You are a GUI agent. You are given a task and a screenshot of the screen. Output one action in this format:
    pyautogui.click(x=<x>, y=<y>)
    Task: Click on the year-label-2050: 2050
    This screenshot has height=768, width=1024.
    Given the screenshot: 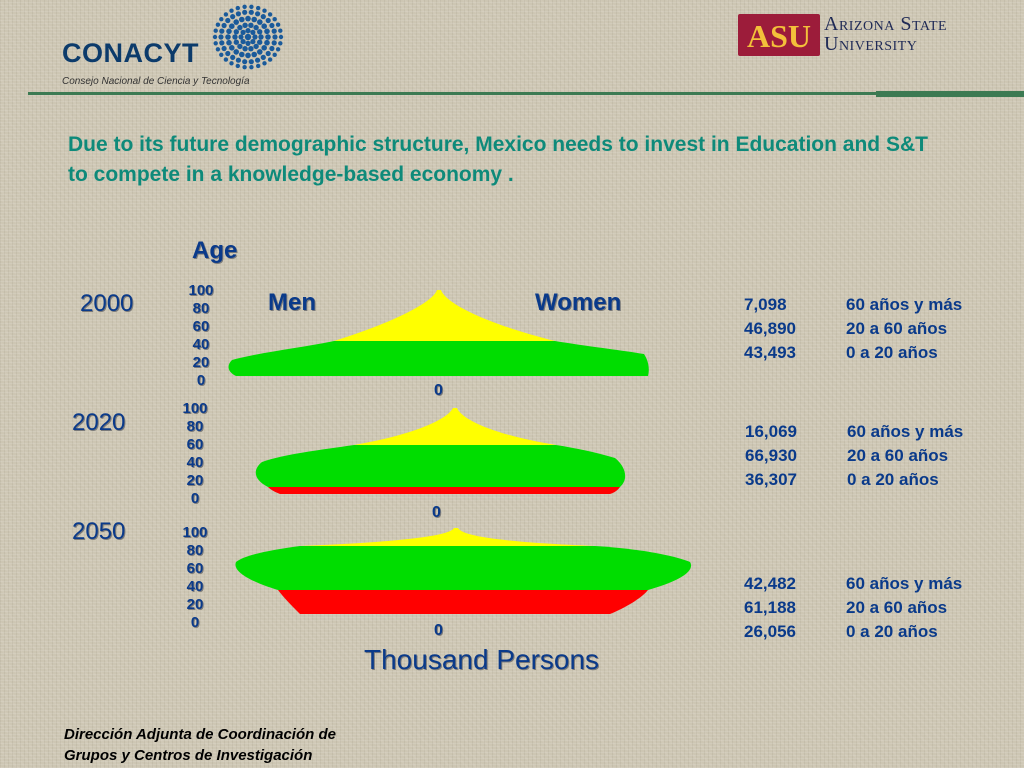 What is the action you would take?
    pyautogui.click(x=99, y=531)
    